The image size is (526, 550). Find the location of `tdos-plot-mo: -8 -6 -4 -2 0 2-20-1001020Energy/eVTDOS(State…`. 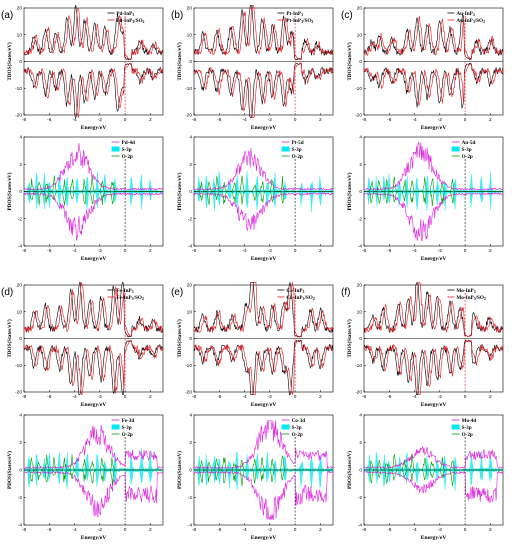

tdos-plot-mo: -8 -6 -4 -2 0 2-20-1001020Energy/eVTDOS(State… is located at coordinates (422, 344).